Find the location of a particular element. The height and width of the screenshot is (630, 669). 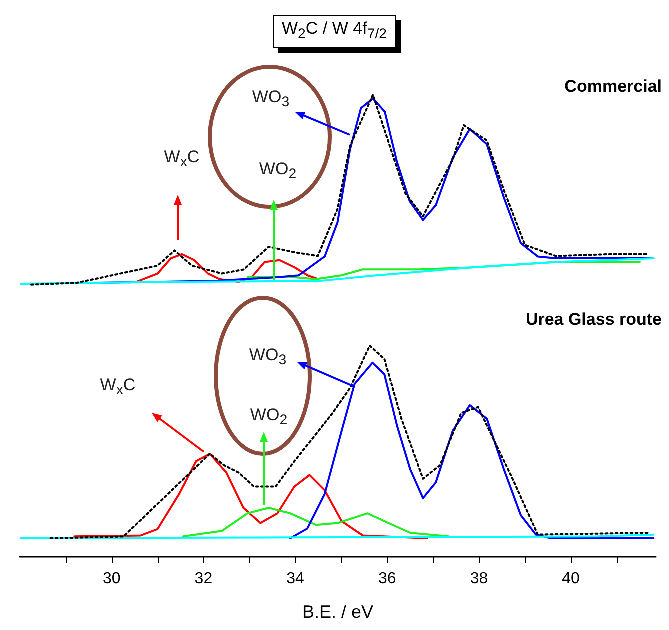

x-tick-label: 34 is located at coordinates (295, 579).